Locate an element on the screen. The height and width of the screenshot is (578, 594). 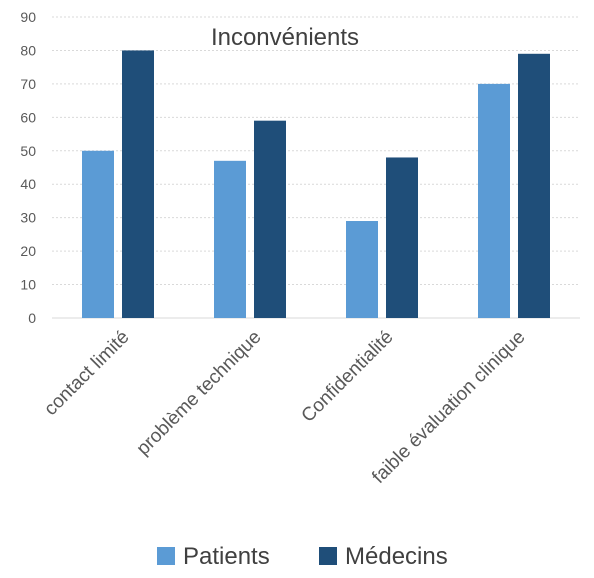
y-tick-label: 60 is located at coordinates (28, 117).